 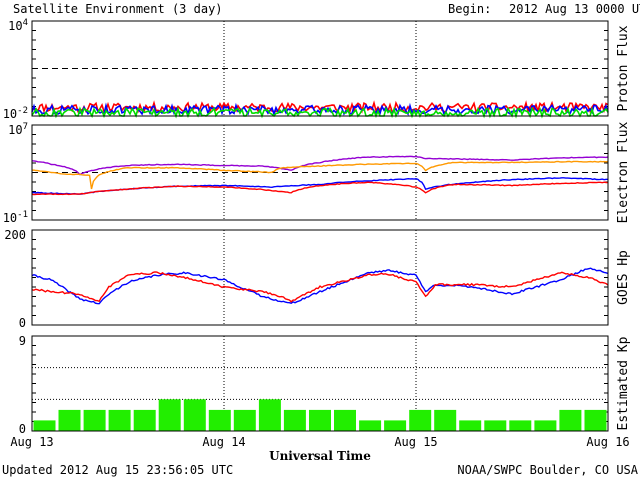 What do you see at coordinates (18, 129) in the screenshot?
I see `y-tick-label-top: 107` at bounding box center [18, 129].